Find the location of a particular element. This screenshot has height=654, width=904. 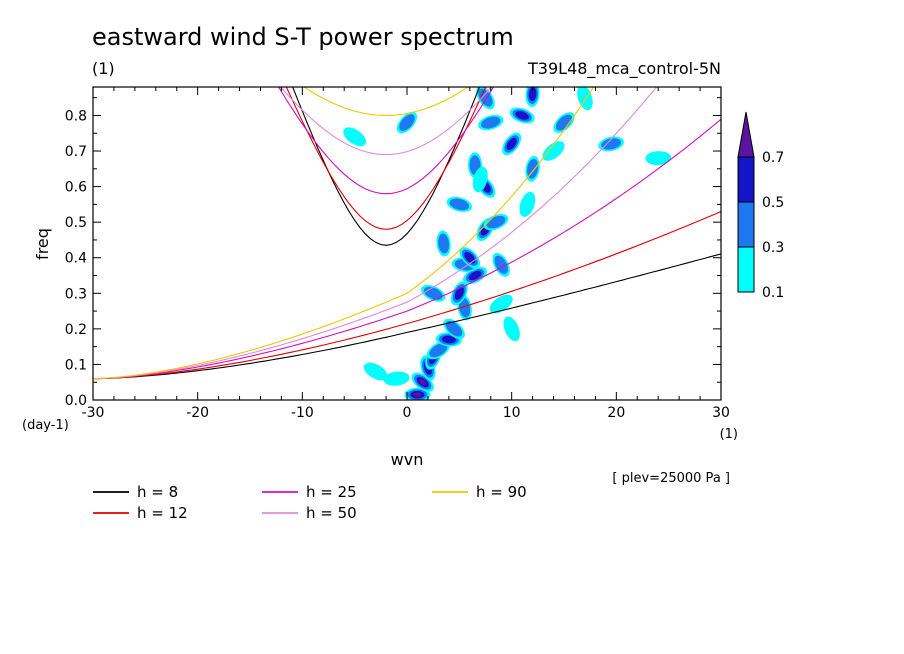

y-tick-label: 0.6 is located at coordinates (76, 188).